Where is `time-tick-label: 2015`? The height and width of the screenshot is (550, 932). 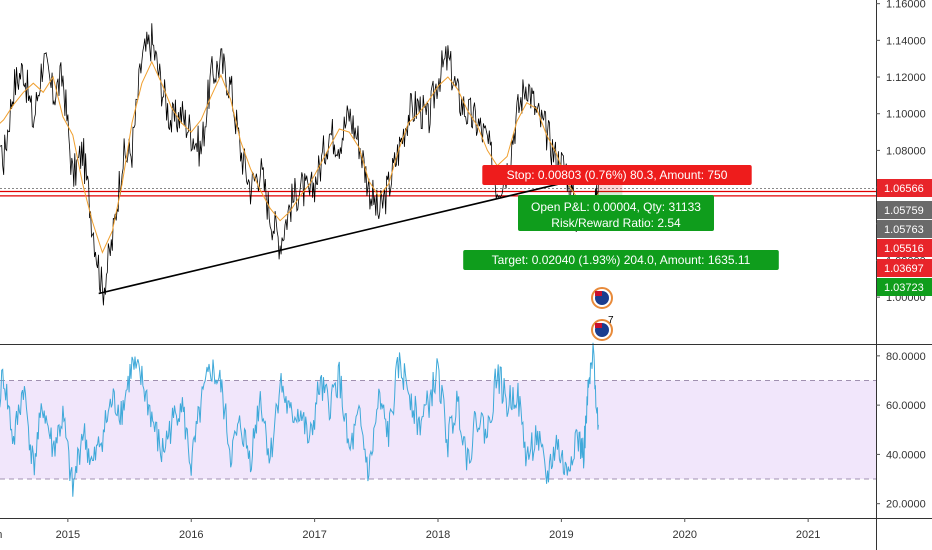
time-tick-label: 2015 is located at coordinates (68, 535).